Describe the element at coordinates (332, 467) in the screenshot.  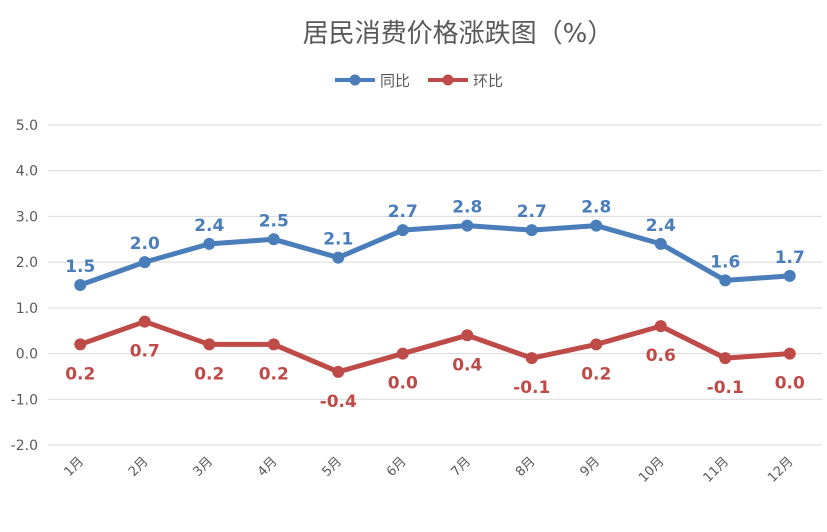
I see `x-tick-label: 5月` at that location.